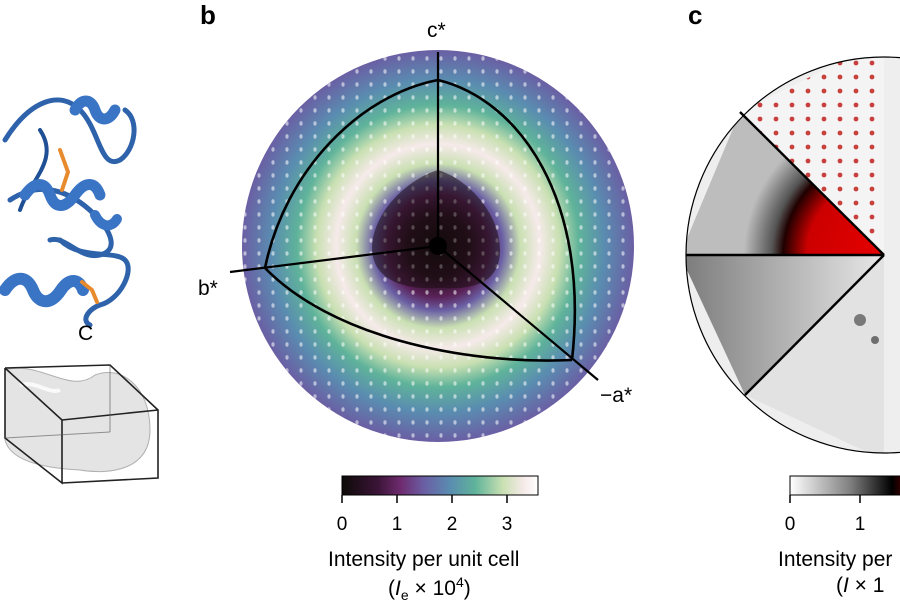 Image resolution: width=900 pixels, height=603 pixels. Describe the element at coordinates (342, 524) in the screenshot. I see `colorbar-b-tick-0: 0` at that location.